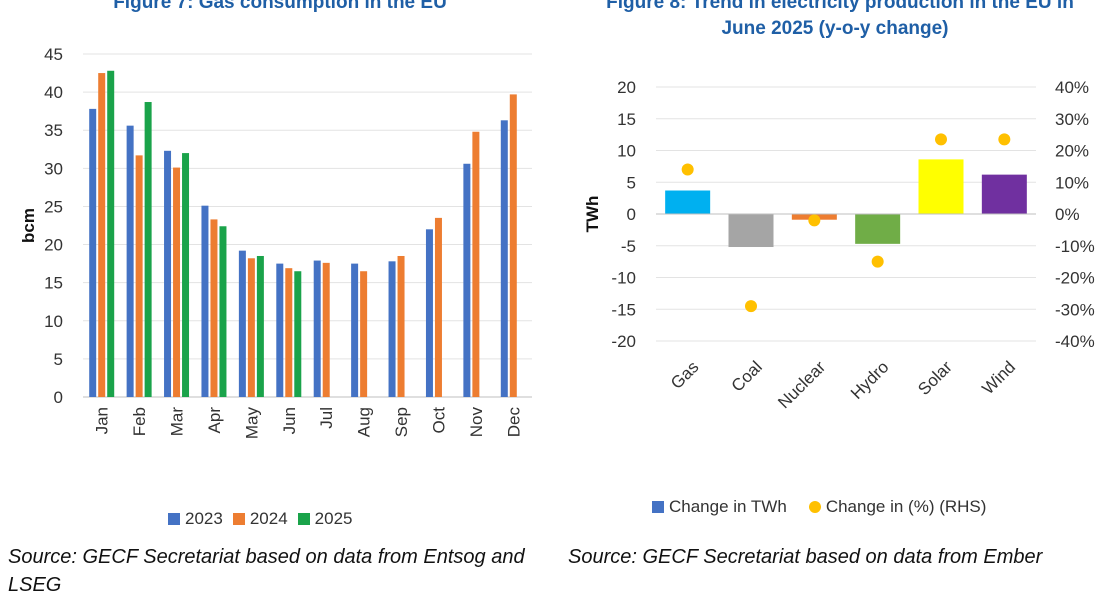 The height and width of the screenshot is (600, 1110). I want to click on y-tick-label: 30, so click(53, 168).